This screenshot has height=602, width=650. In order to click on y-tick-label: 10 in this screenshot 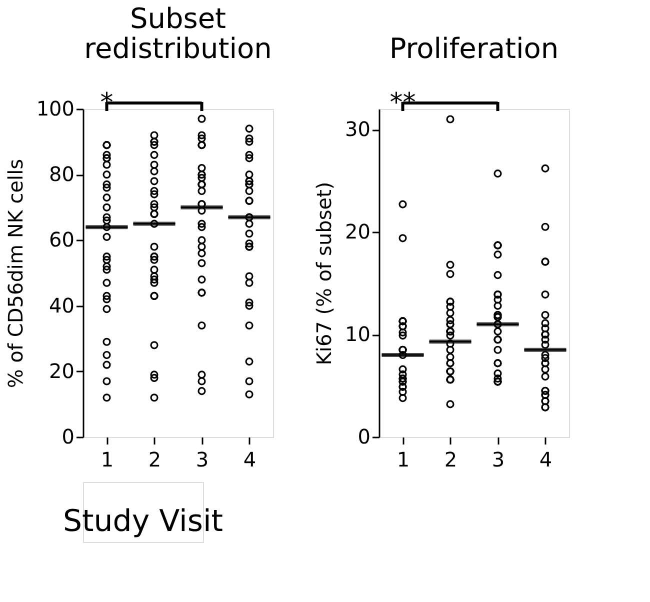, I will do `click(357, 334)`.